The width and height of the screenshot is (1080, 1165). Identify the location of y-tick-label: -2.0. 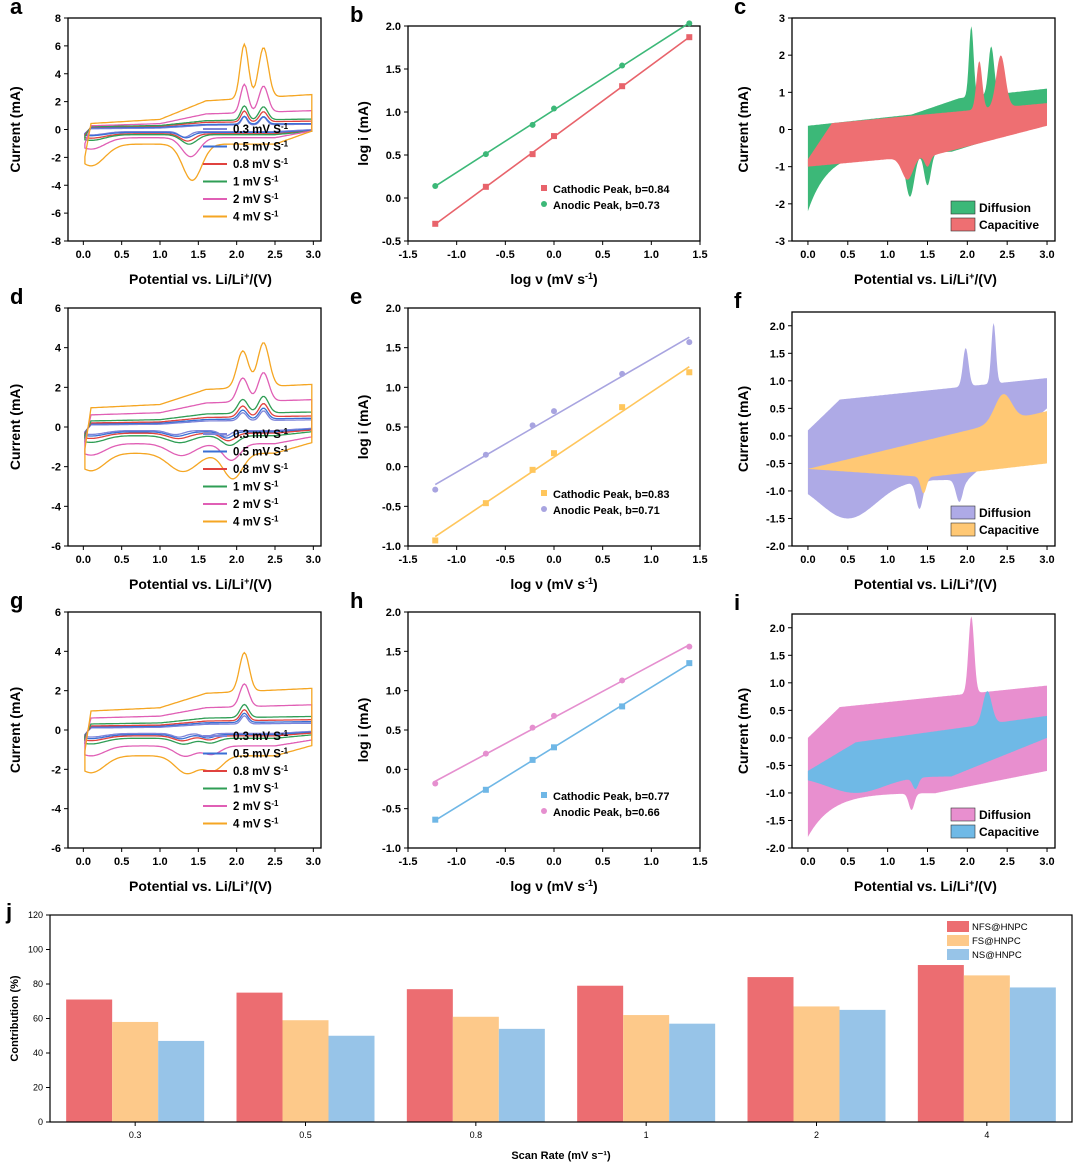
(775, 849).